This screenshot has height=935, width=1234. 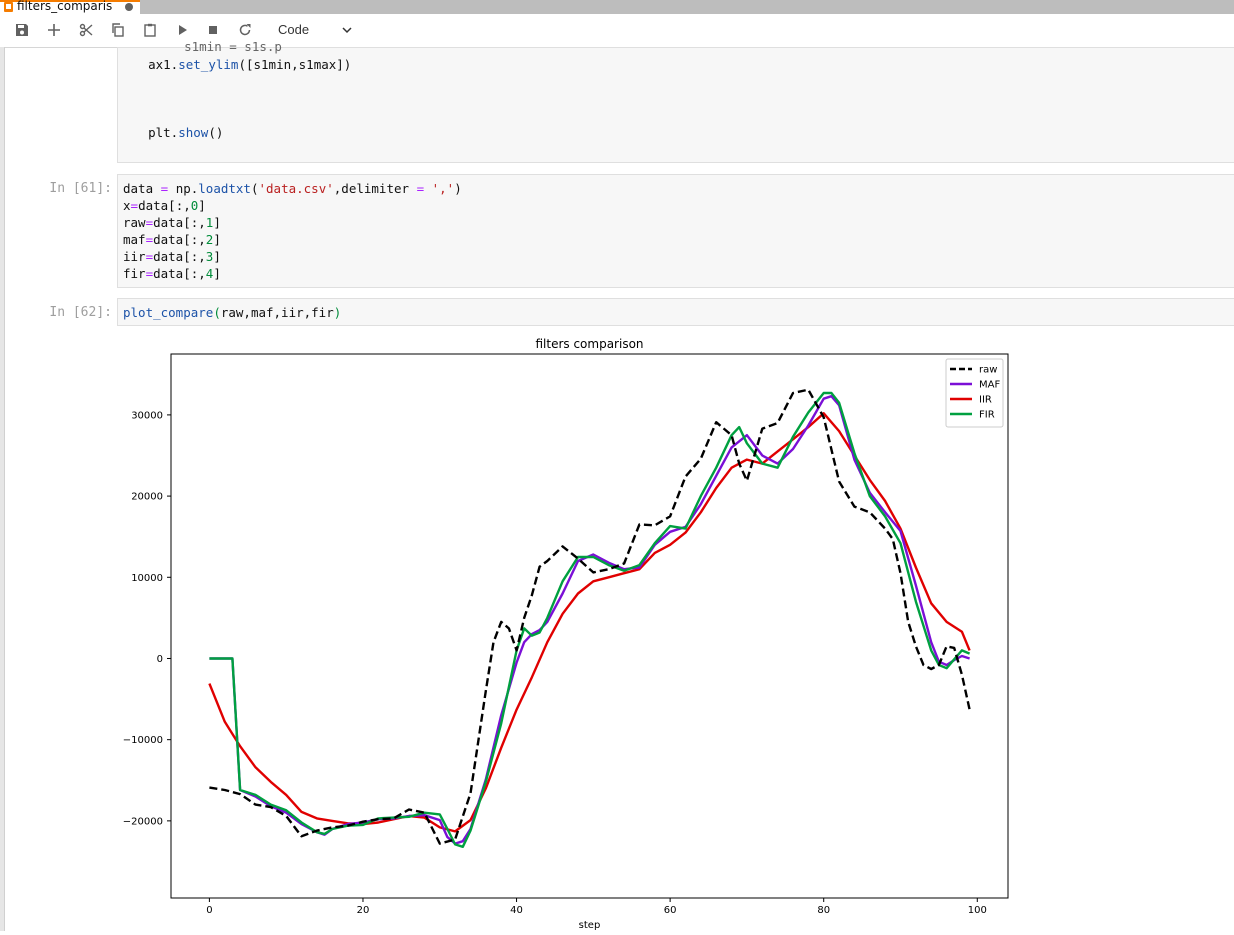 What do you see at coordinates (2, 489) in the screenshot?
I see `left-panel-edge` at bounding box center [2, 489].